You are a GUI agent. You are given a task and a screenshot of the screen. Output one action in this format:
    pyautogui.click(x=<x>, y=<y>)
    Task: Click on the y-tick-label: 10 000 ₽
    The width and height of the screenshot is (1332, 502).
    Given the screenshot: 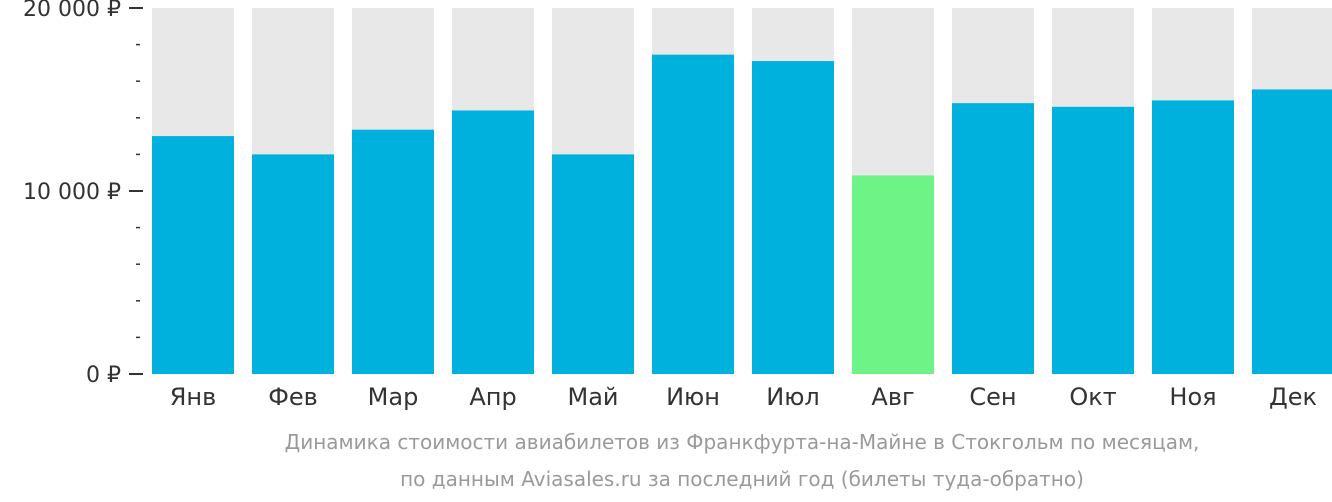 What is the action you would take?
    pyautogui.click(x=72, y=192)
    